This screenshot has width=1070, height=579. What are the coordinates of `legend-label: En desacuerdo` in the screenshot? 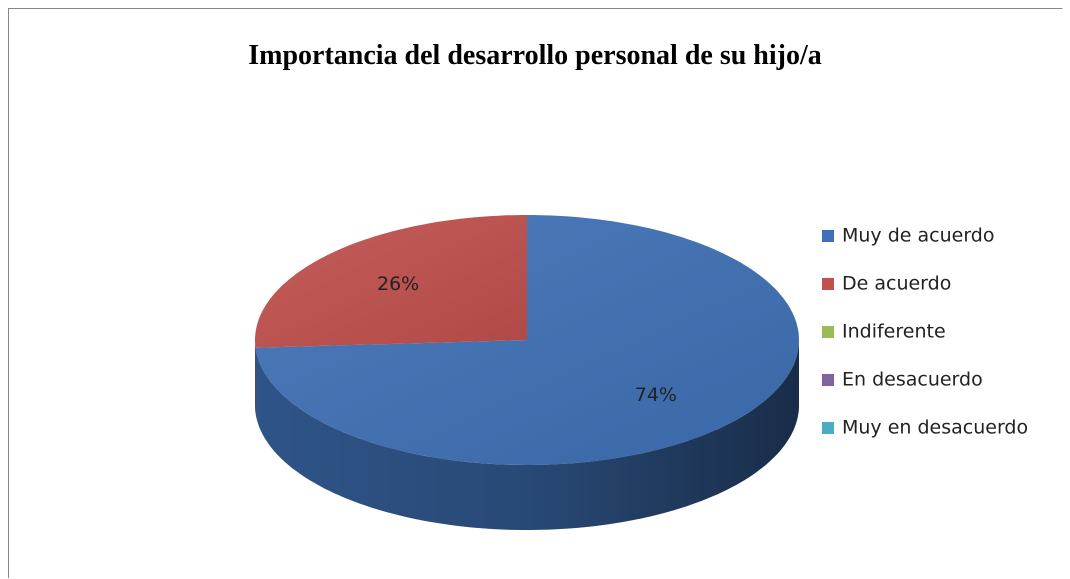 It's located at (912, 380).